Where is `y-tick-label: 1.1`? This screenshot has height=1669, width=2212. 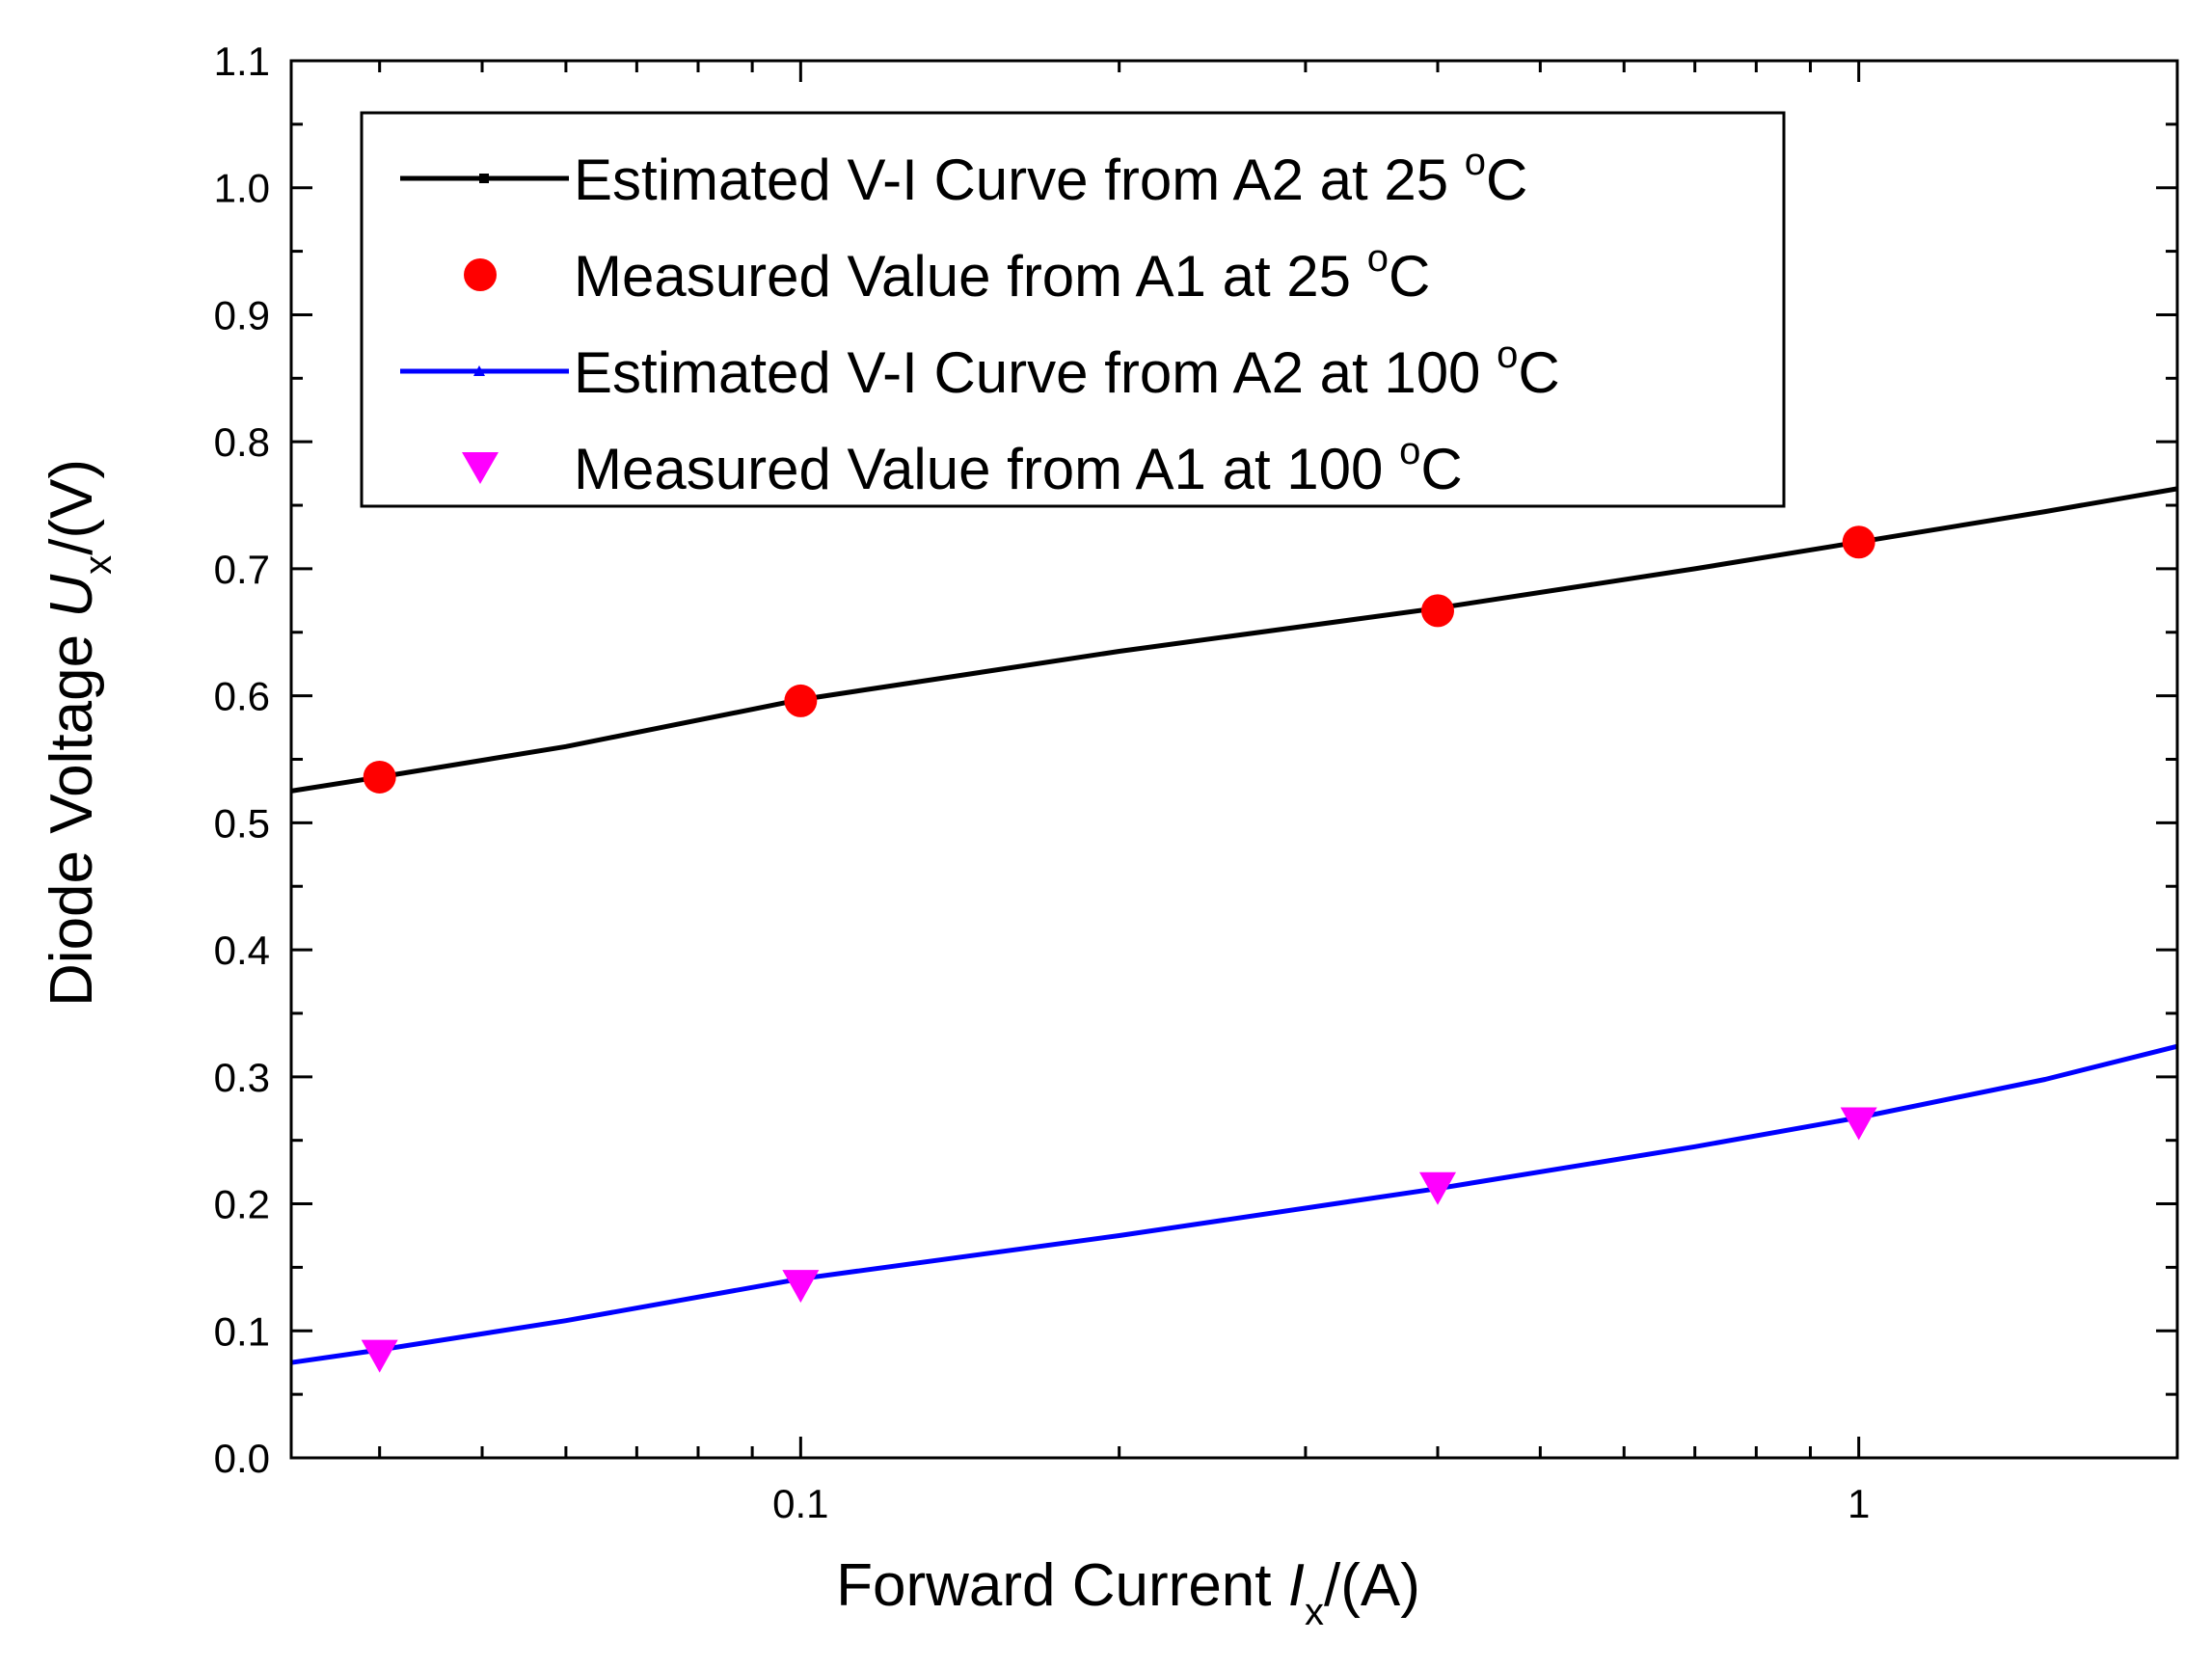 y-tick-label: 1.1 is located at coordinates (242, 62).